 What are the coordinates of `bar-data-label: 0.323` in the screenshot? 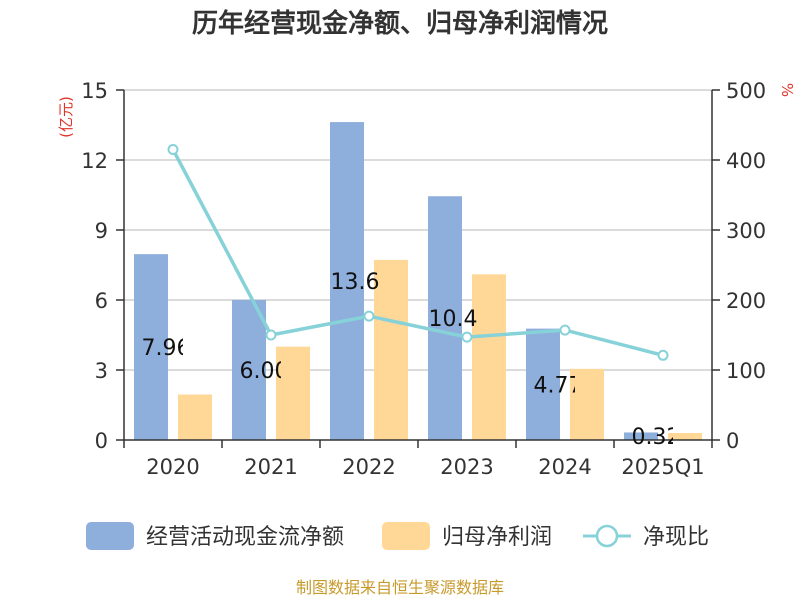 It's located at (663, 437).